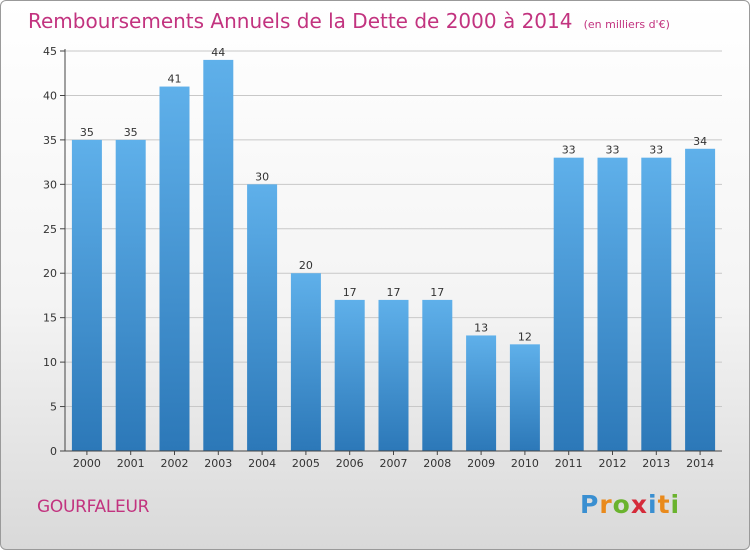 The height and width of the screenshot is (550, 750). What do you see at coordinates (350, 463) in the screenshot?
I see `x-tick-label: 2006` at bounding box center [350, 463].